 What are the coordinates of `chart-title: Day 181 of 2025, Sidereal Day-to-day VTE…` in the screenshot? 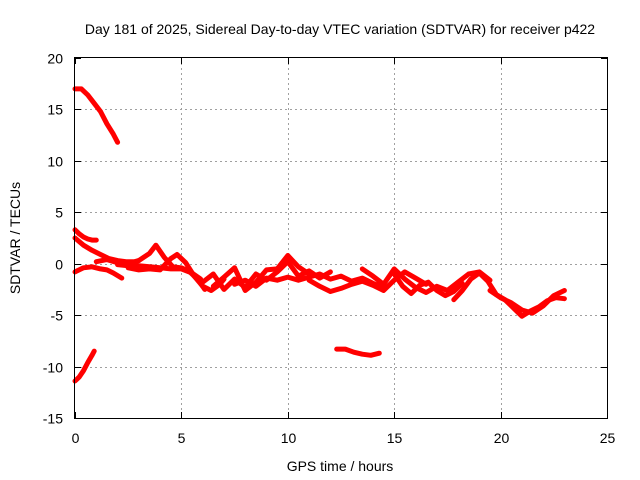 It's located at (340, 29).